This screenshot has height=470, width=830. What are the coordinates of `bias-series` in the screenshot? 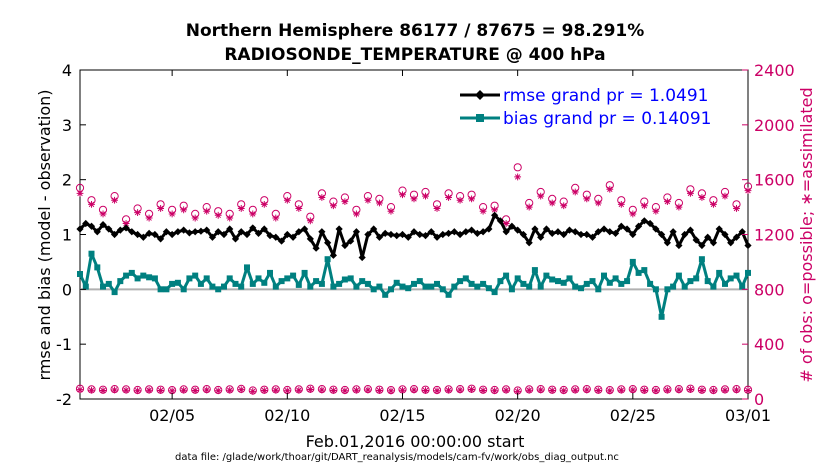 It's located at (414, 285).